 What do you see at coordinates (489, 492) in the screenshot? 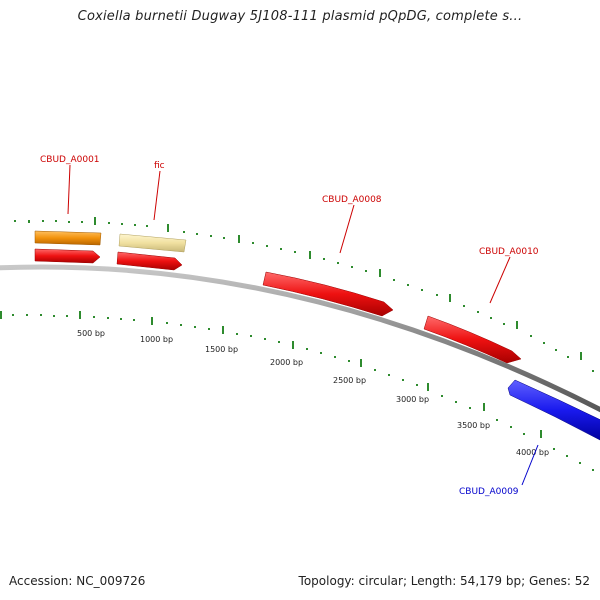
I see `gene-label-cbud-a0009: CBUD_A0009` at bounding box center [489, 492].